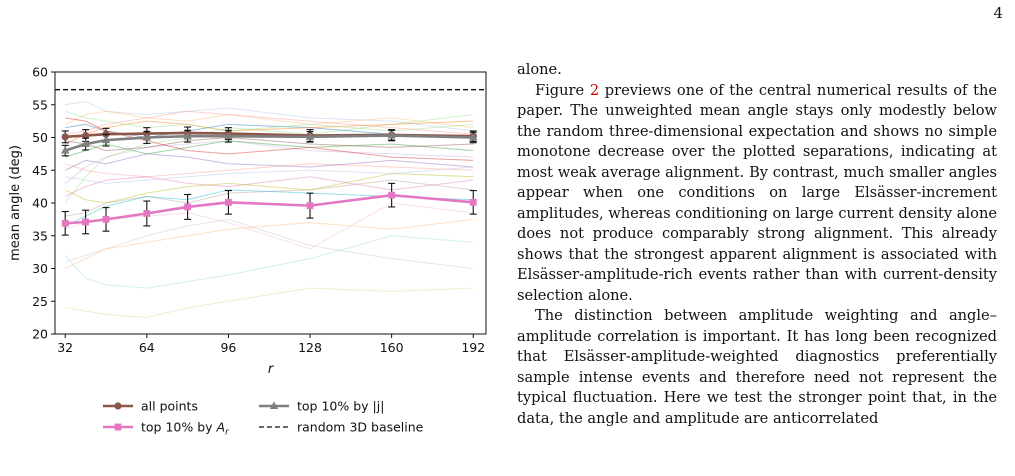  I want to click on x-axis-label: r, so click(271, 369).